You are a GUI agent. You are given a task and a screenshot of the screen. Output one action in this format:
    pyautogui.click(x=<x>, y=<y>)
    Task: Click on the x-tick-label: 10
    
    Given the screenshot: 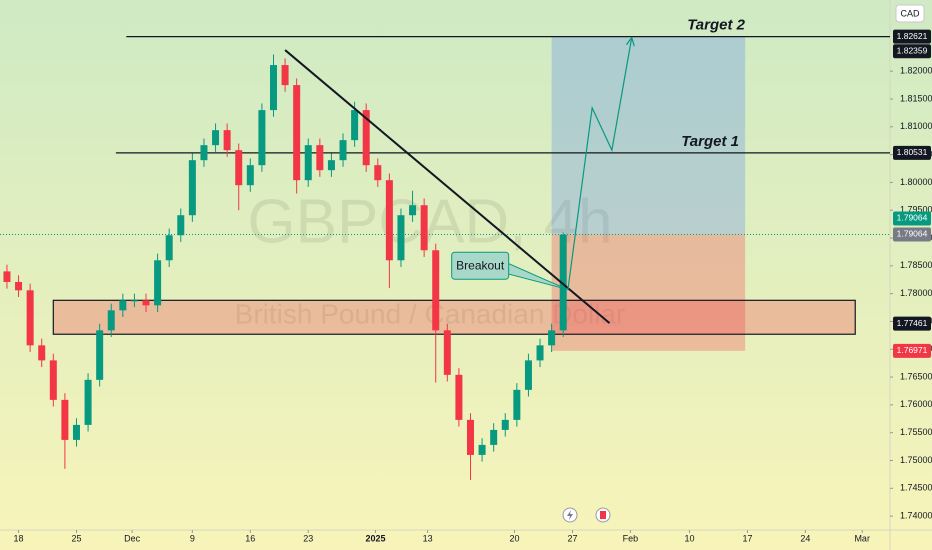 What is the action you would take?
    pyautogui.click(x=690, y=538)
    